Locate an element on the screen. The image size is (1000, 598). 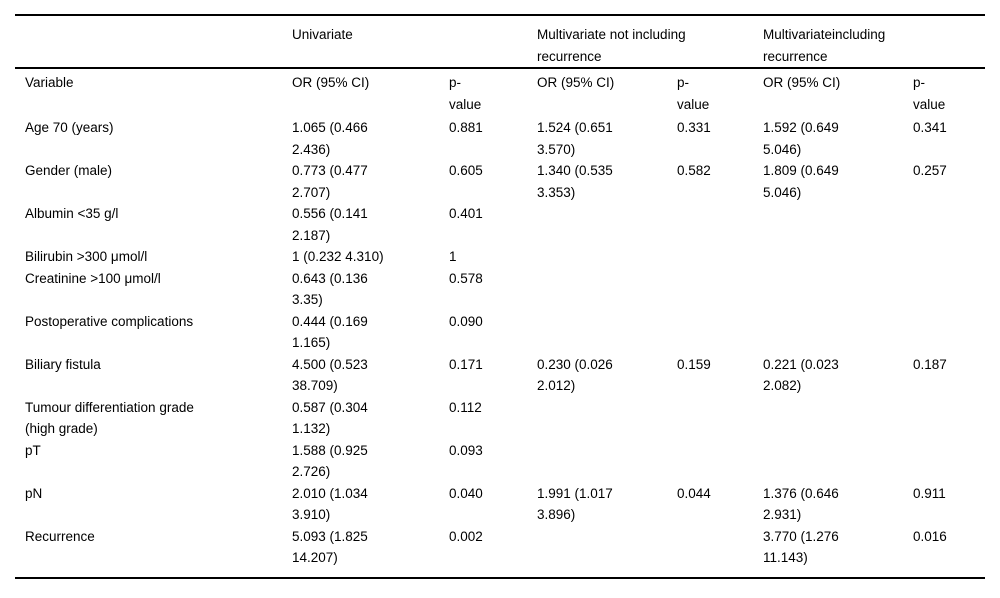
cell-p: 0.002 is located at coordinates (466, 536).